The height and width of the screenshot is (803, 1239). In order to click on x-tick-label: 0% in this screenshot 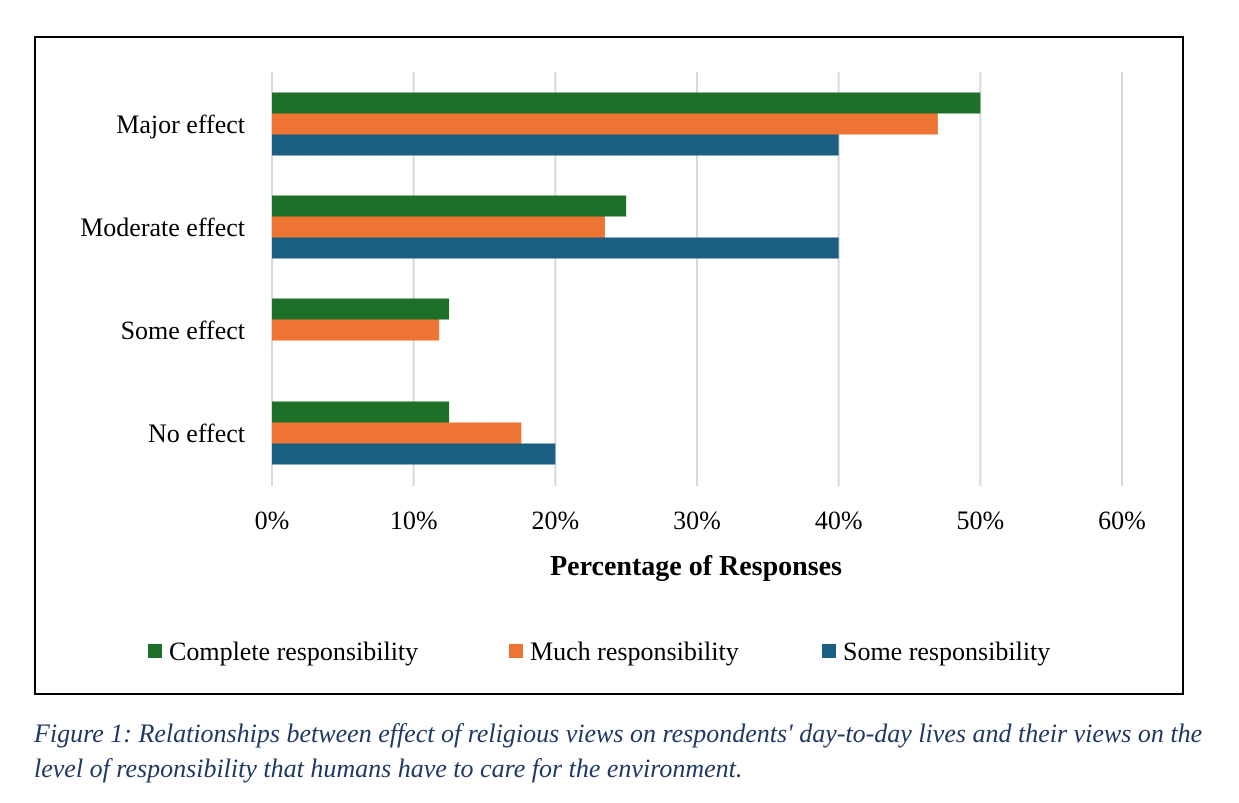, I will do `click(272, 520)`.